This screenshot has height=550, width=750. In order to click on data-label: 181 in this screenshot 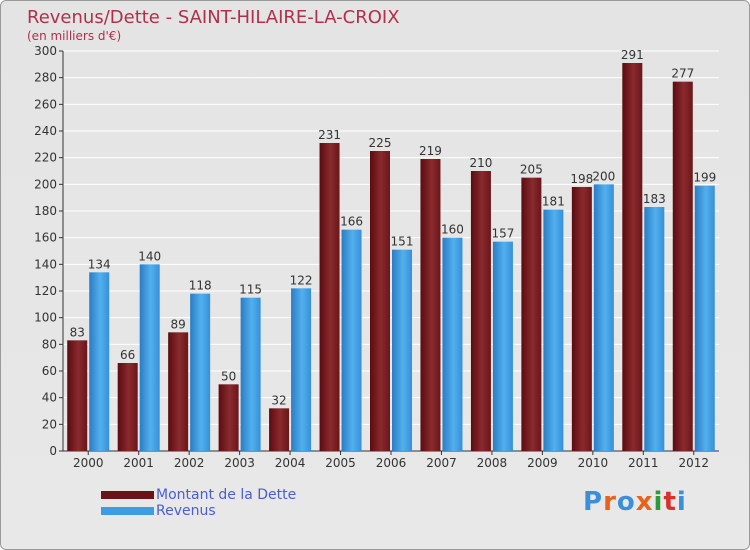, I will do `click(553, 202)`.